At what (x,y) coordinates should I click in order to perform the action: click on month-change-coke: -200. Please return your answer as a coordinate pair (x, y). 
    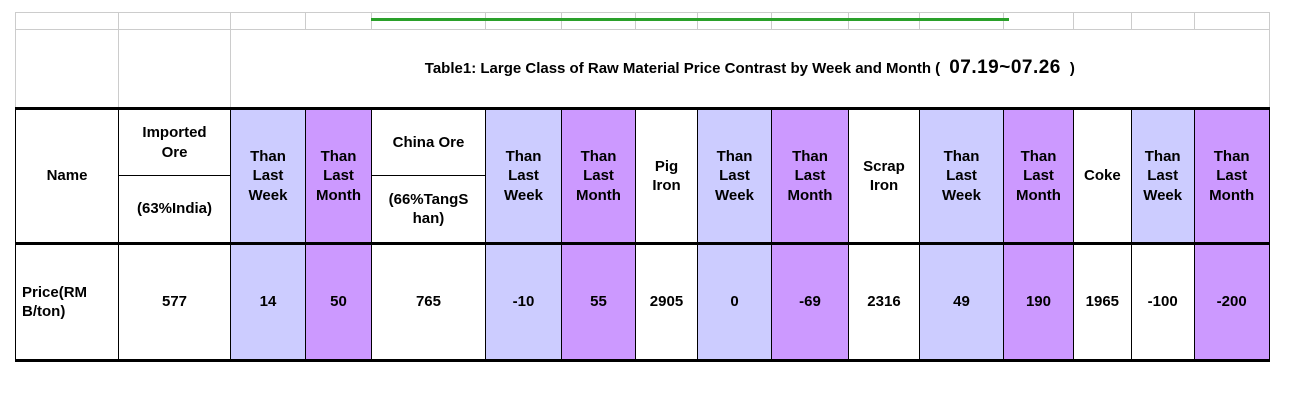
    Looking at the image, I should click on (1231, 302).